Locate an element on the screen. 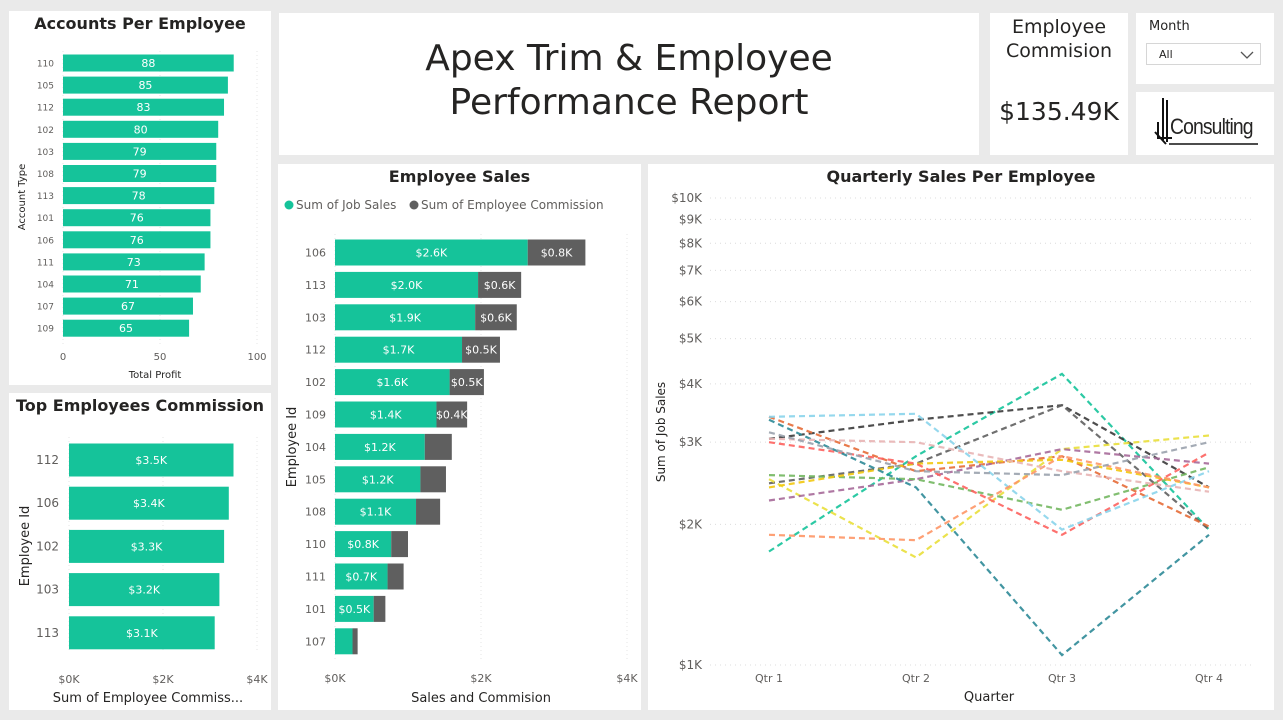  y-tick-label: 109 is located at coordinates (45, 330).